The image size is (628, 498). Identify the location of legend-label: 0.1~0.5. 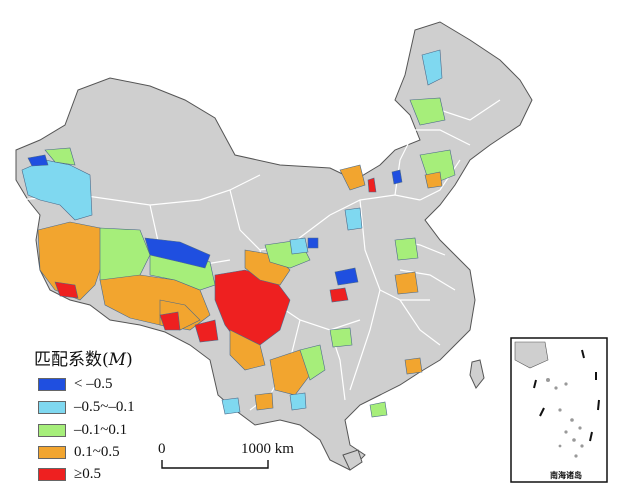
(97, 452).